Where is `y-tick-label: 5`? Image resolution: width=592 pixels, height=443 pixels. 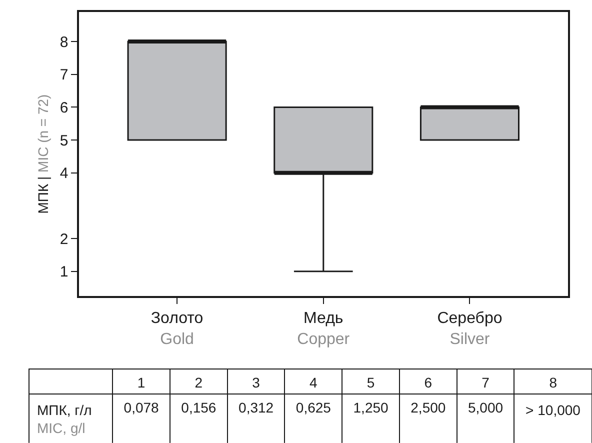
y-tick-label: 5 is located at coordinates (64, 141).